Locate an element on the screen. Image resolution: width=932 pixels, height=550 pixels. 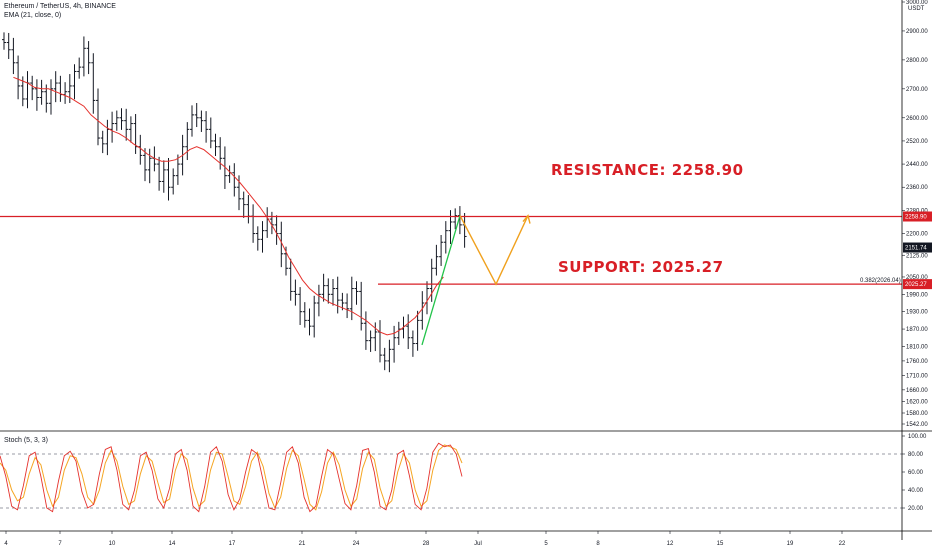
stoch-tick-label: 100.00 is located at coordinates (917, 437).